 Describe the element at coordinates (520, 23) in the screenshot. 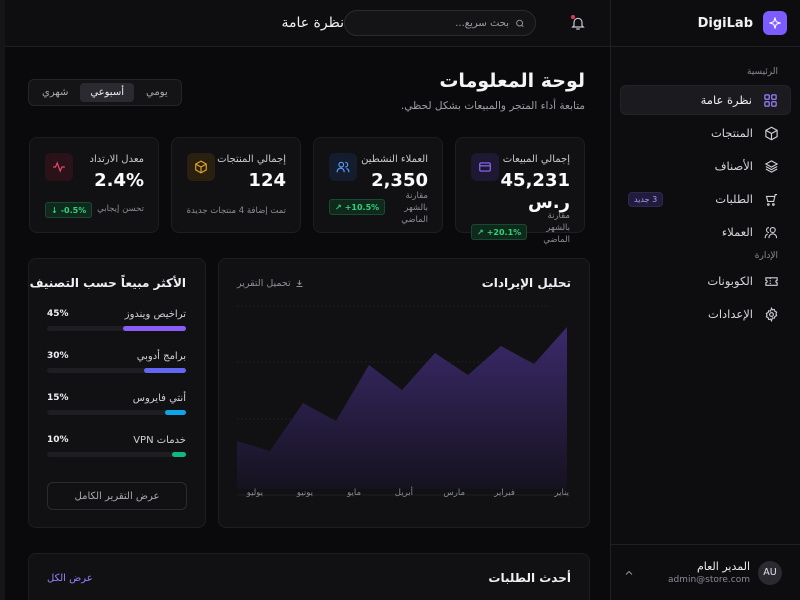

I see `search-icon` at that location.